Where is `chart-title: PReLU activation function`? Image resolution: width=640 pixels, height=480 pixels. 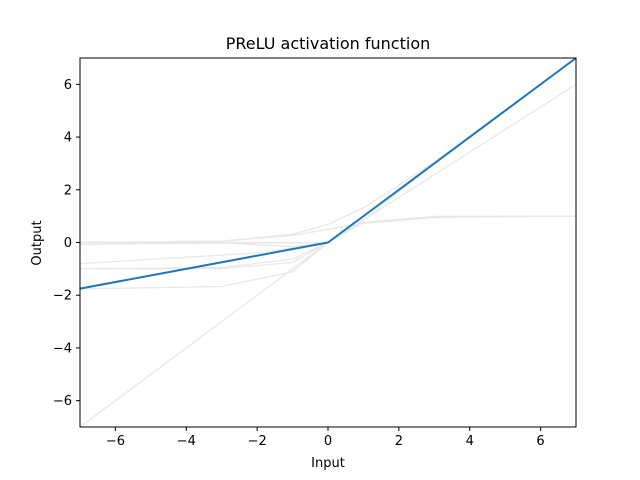 chart-title: PReLU activation function is located at coordinates (328, 43).